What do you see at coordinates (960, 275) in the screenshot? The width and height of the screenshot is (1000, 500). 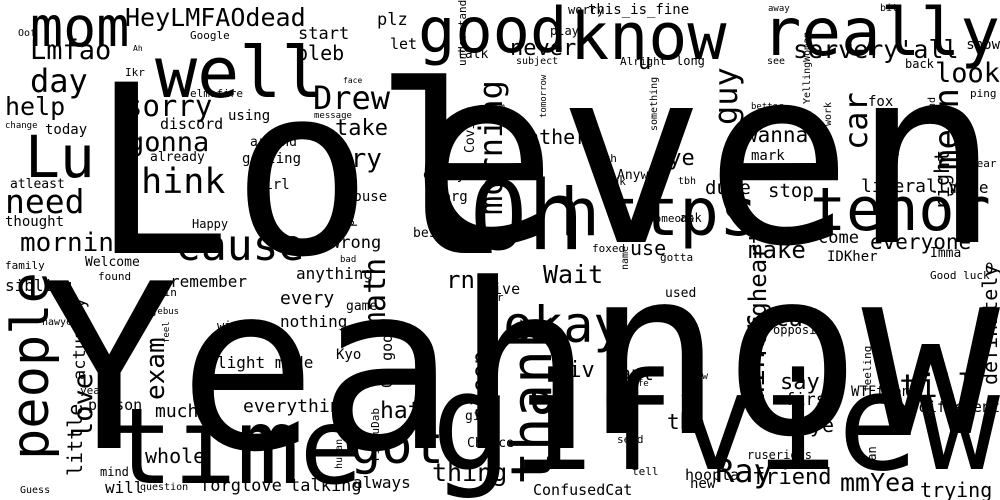 I see `word-cloud-word: Good luck` at bounding box center [960, 275].